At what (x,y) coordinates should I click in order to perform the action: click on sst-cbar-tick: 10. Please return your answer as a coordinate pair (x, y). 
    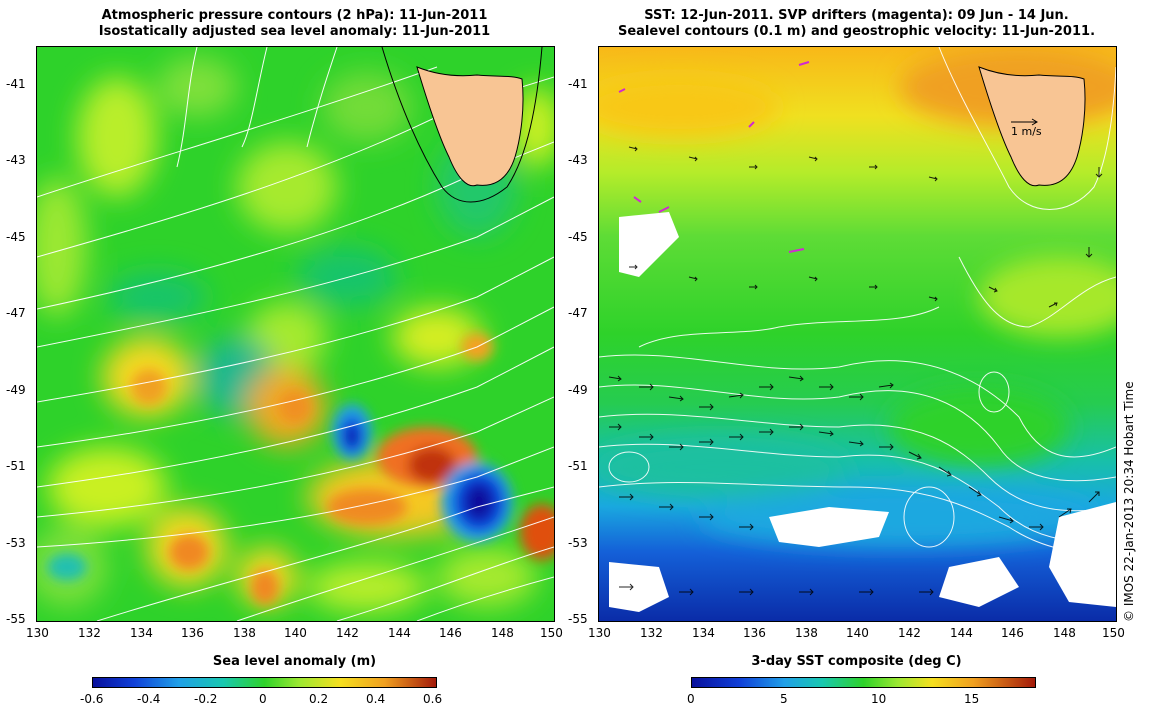
    Looking at the image, I should click on (879, 699).